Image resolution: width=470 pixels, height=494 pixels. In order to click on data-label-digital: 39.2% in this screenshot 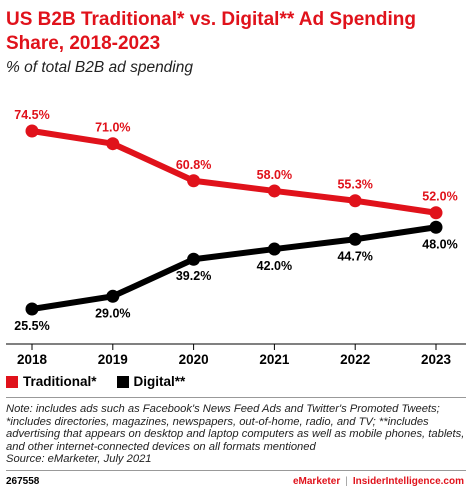, I will do `click(193, 276)`.